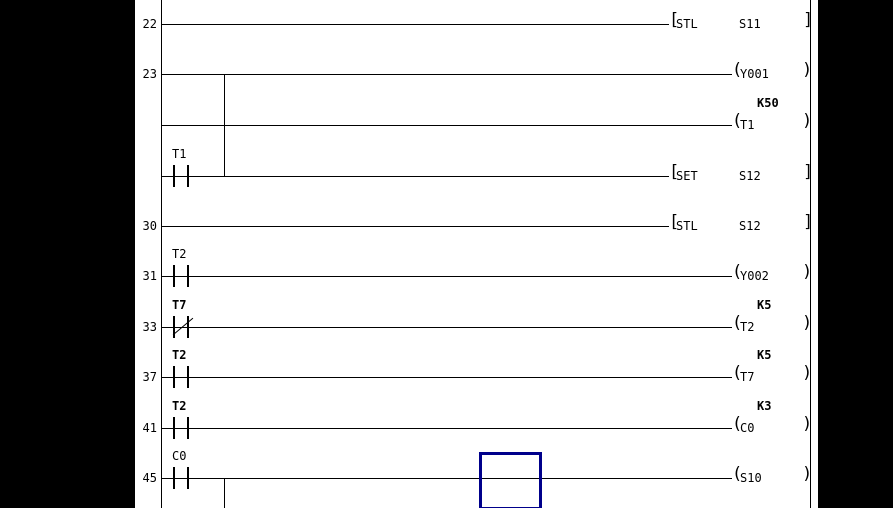 This screenshot has height=508, width=893. I want to click on instruction-mnemonic: SET, so click(687, 176).